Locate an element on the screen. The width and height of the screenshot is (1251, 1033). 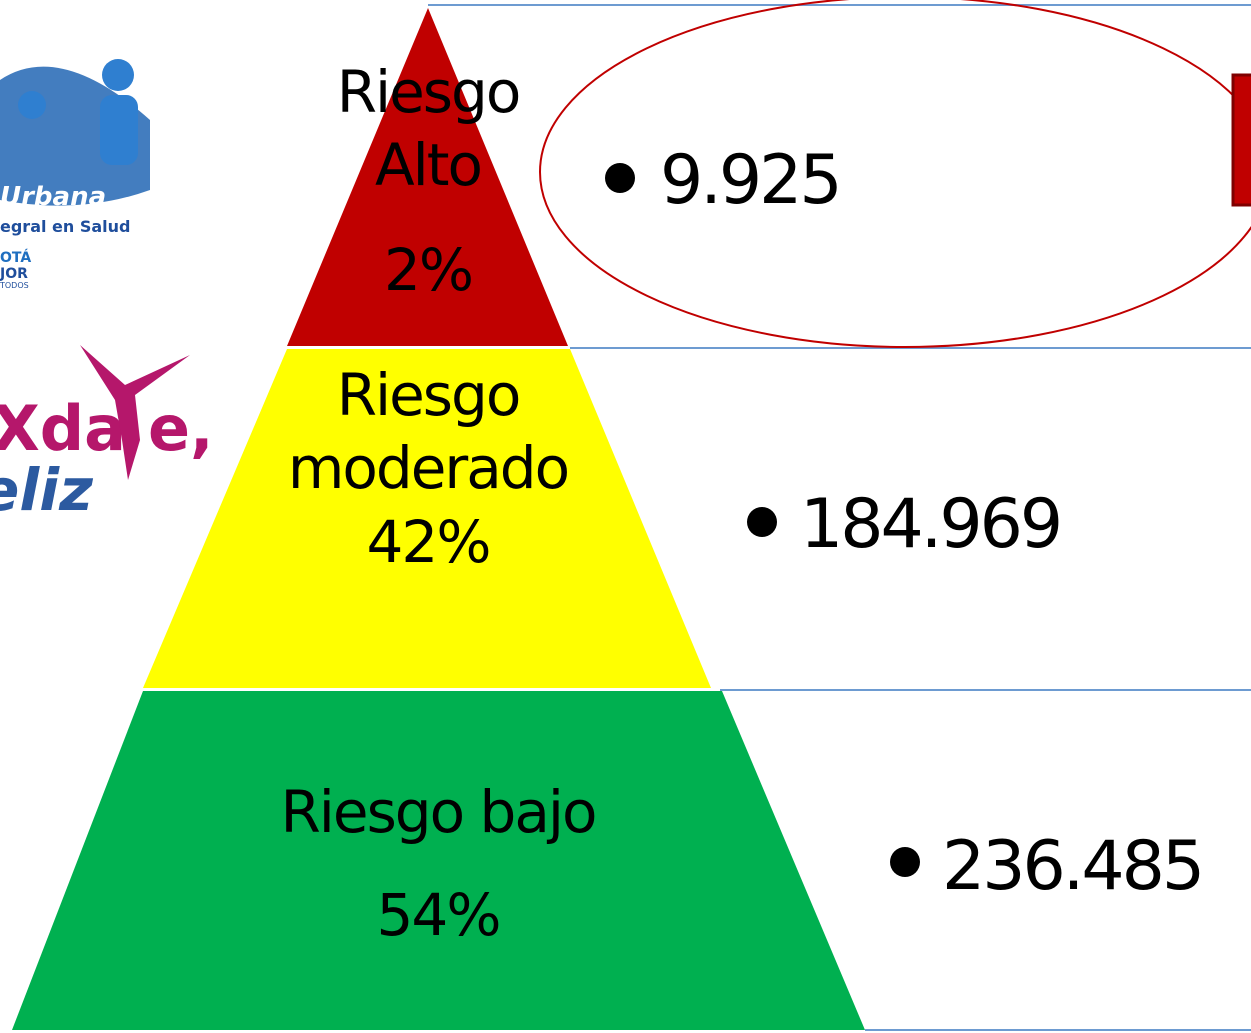
tier-count: 9.925 is located at coordinates (750, 180).